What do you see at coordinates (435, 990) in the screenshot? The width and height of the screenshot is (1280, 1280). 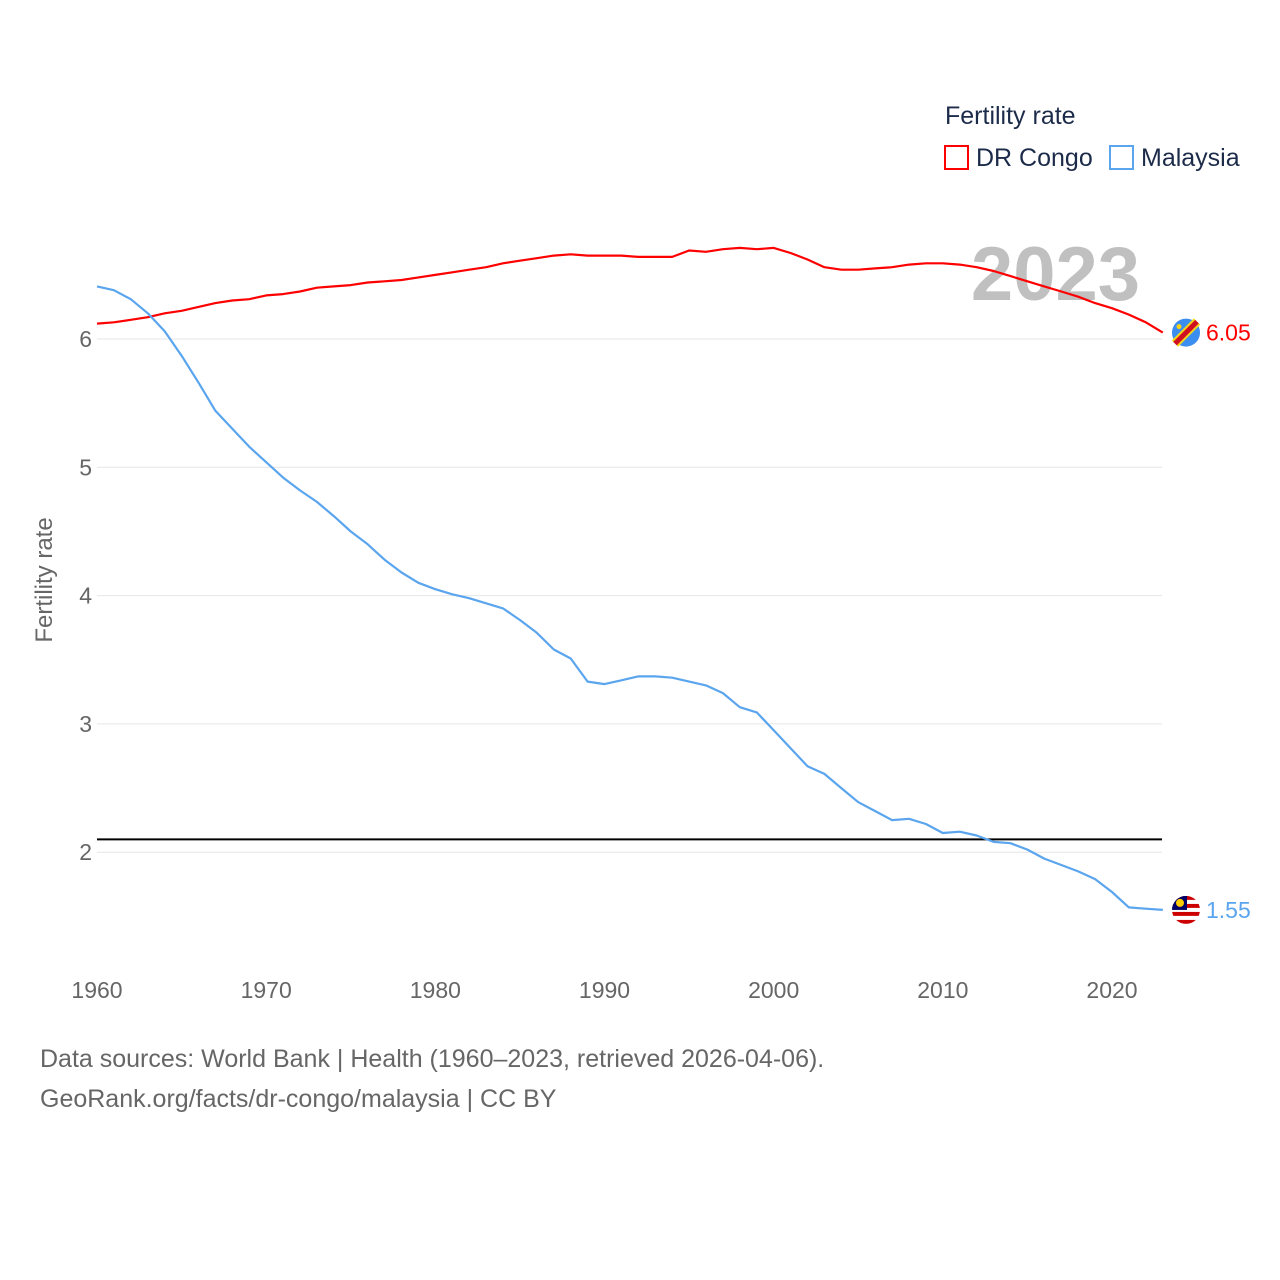 I see `x-tick-label: 1980` at bounding box center [435, 990].